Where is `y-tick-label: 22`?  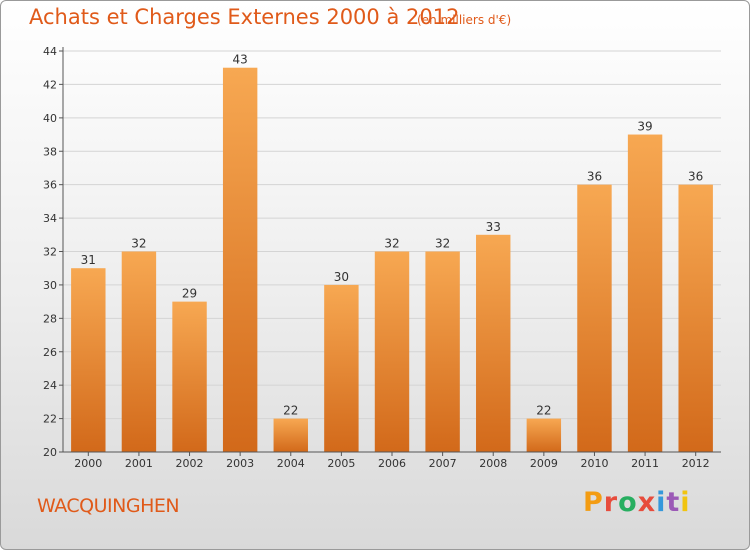
y-tick-label: 22 is located at coordinates (50, 419).